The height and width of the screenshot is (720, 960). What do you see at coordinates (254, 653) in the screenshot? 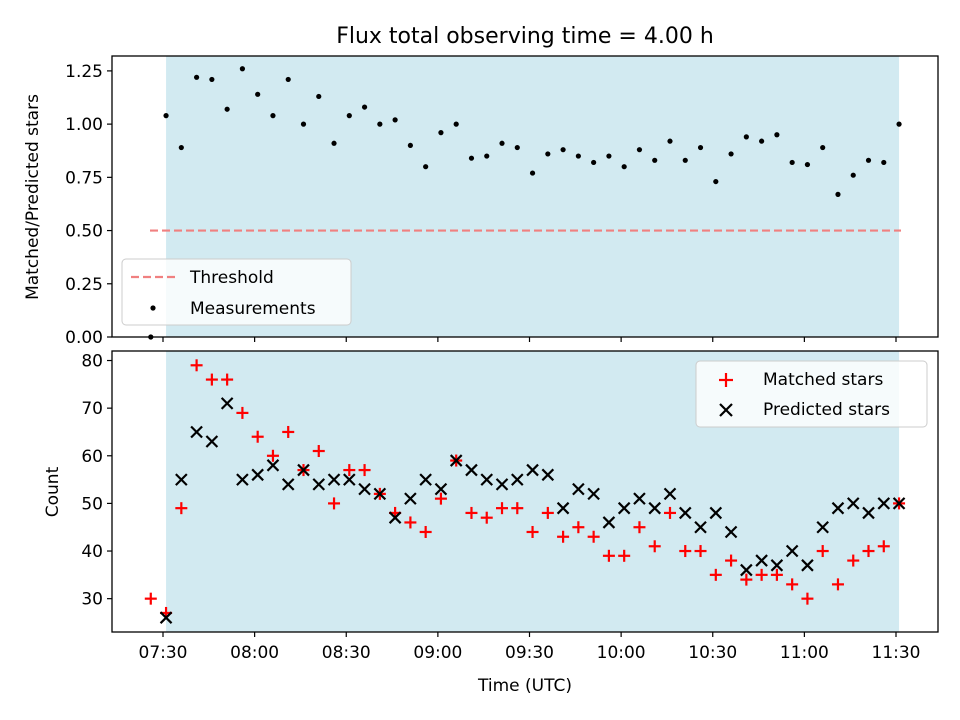
I see `x-tick-label: 08:00` at bounding box center [254, 653].